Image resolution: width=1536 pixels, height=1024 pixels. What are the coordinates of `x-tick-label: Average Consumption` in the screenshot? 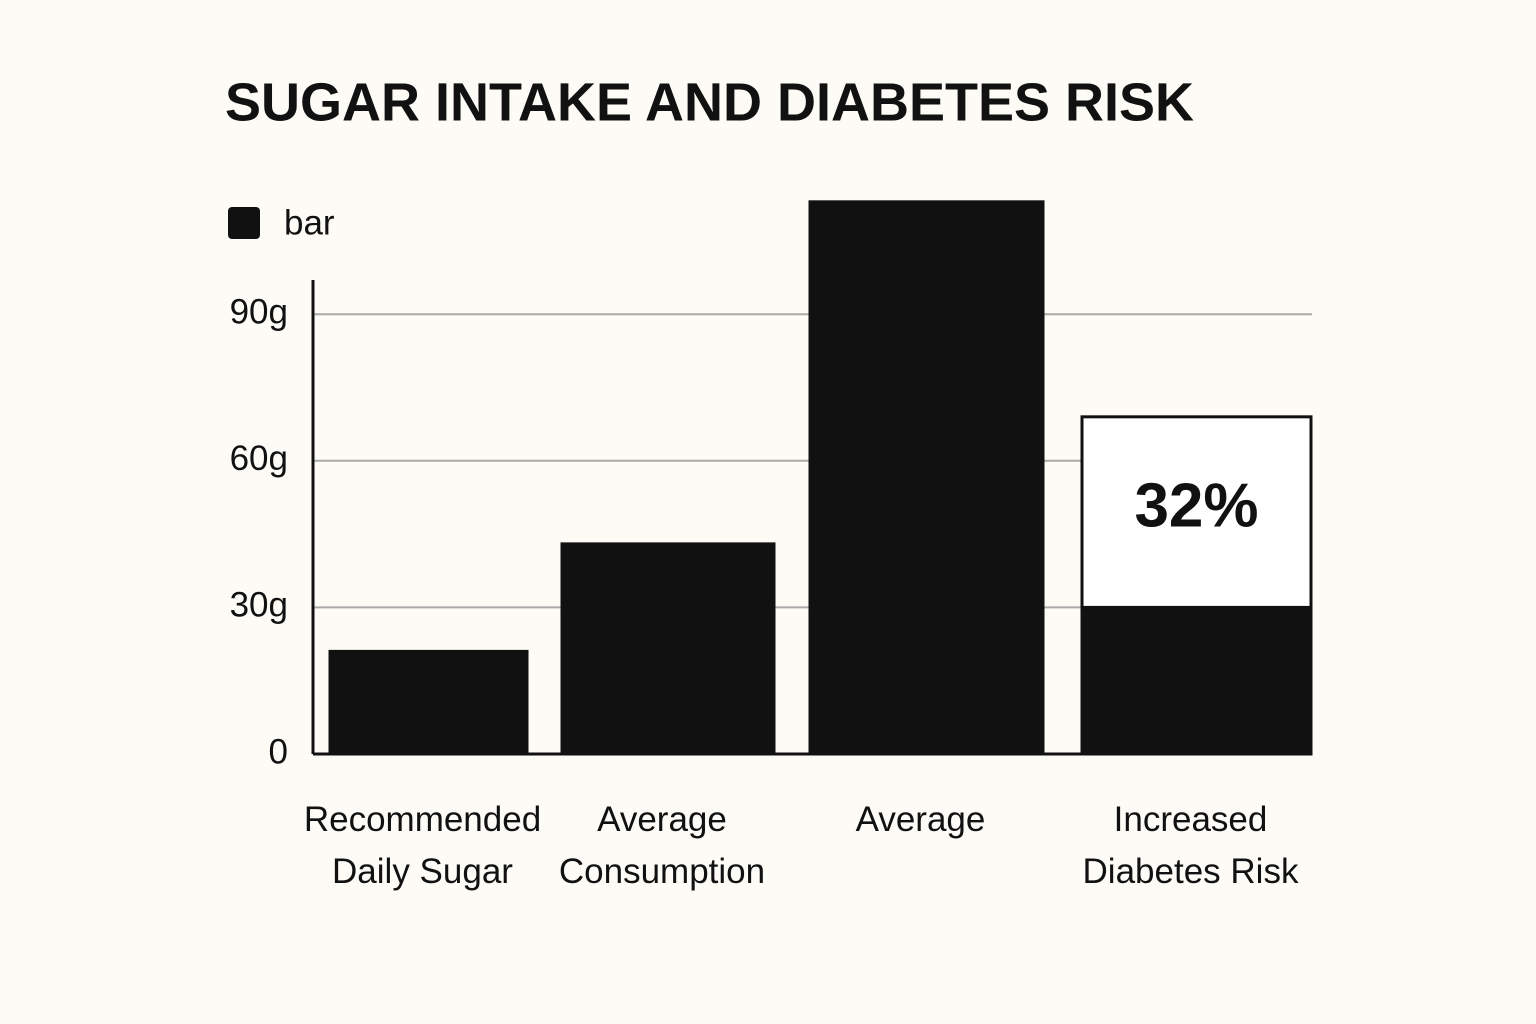 It's located at (662, 845).